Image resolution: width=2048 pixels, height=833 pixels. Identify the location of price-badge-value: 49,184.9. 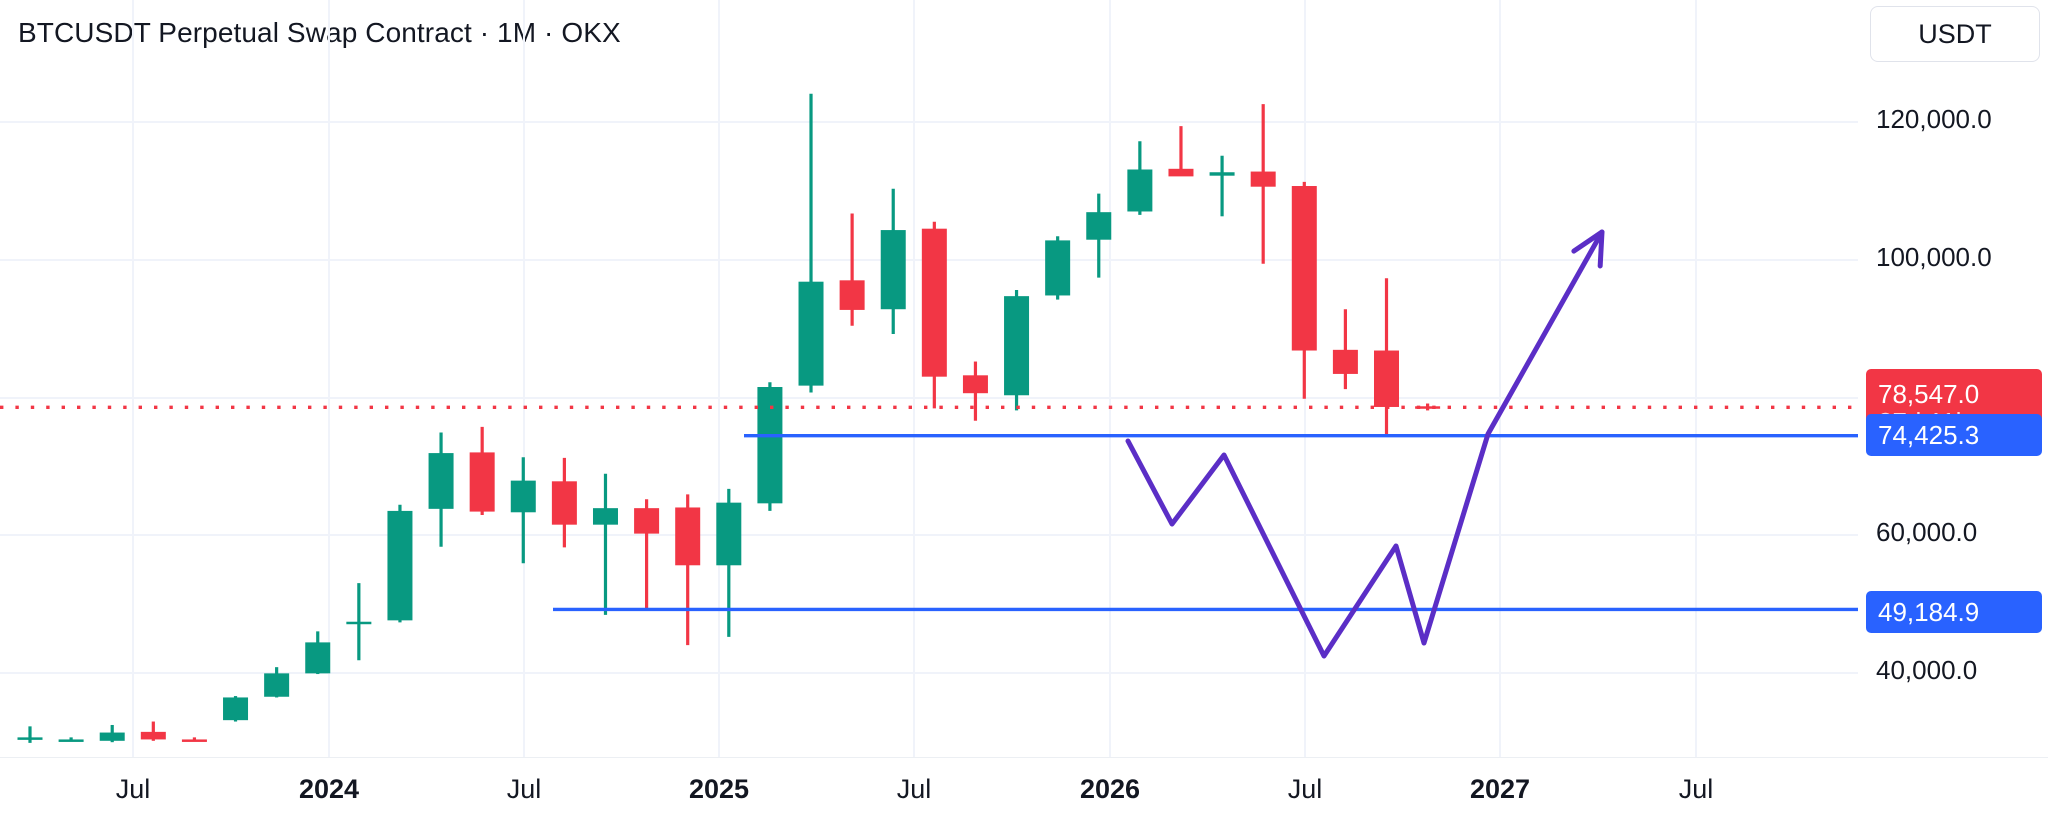
(1929, 611).